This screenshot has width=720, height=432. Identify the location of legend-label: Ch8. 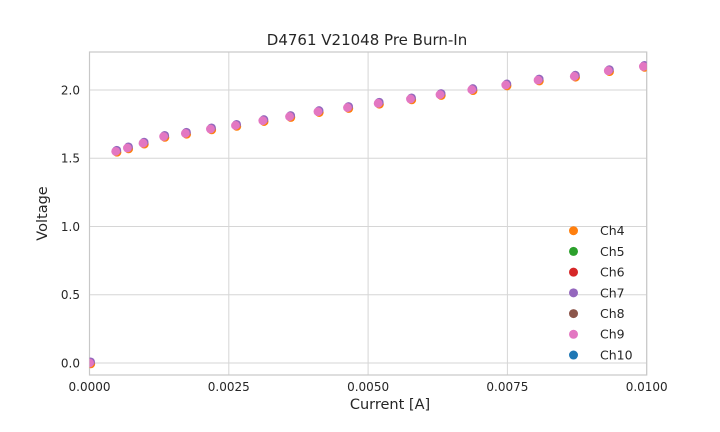
(612, 313).